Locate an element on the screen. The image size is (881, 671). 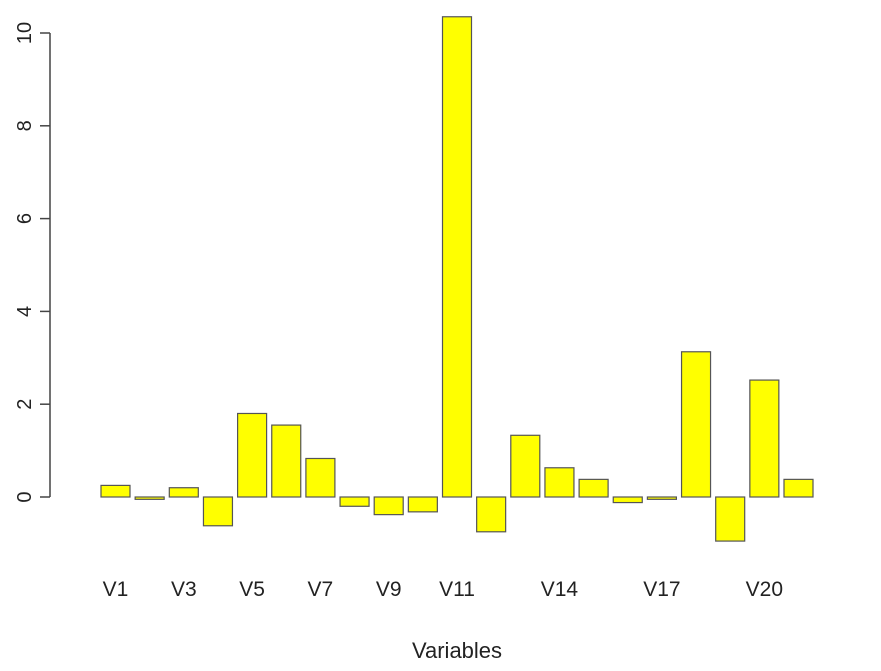
x-tick-label: V1 is located at coordinates (116, 589).